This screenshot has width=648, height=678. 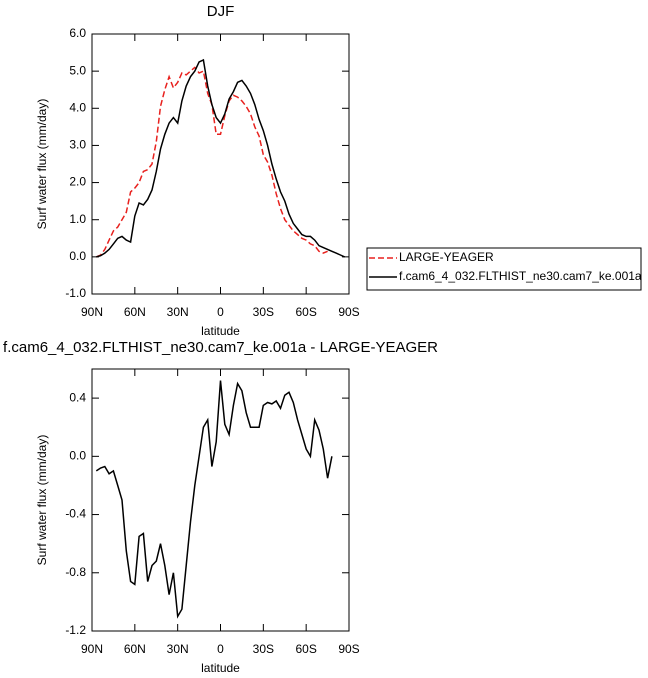 I want to click on y-tick-label: 5.0, so click(x=77, y=70).